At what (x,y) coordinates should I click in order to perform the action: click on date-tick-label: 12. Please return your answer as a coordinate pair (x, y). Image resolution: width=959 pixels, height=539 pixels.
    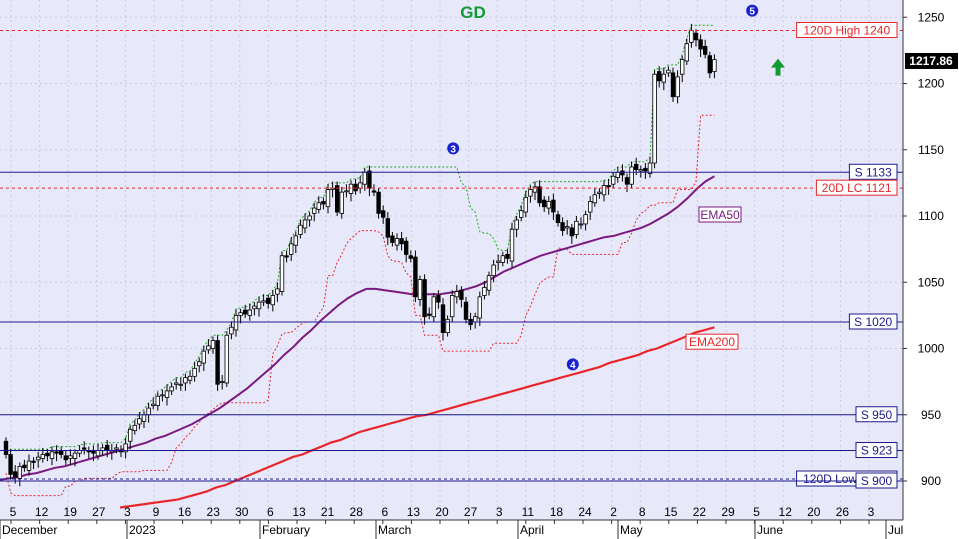
    Looking at the image, I should click on (42, 512).